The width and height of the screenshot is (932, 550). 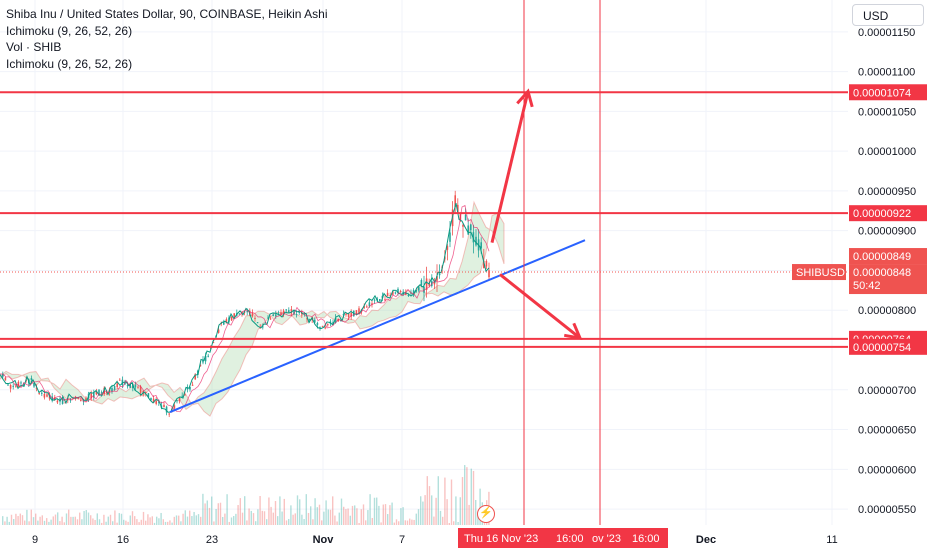 What do you see at coordinates (887, 152) in the screenshot?
I see `y-tick-label-8: 0.00001000` at bounding box center [887, 152].